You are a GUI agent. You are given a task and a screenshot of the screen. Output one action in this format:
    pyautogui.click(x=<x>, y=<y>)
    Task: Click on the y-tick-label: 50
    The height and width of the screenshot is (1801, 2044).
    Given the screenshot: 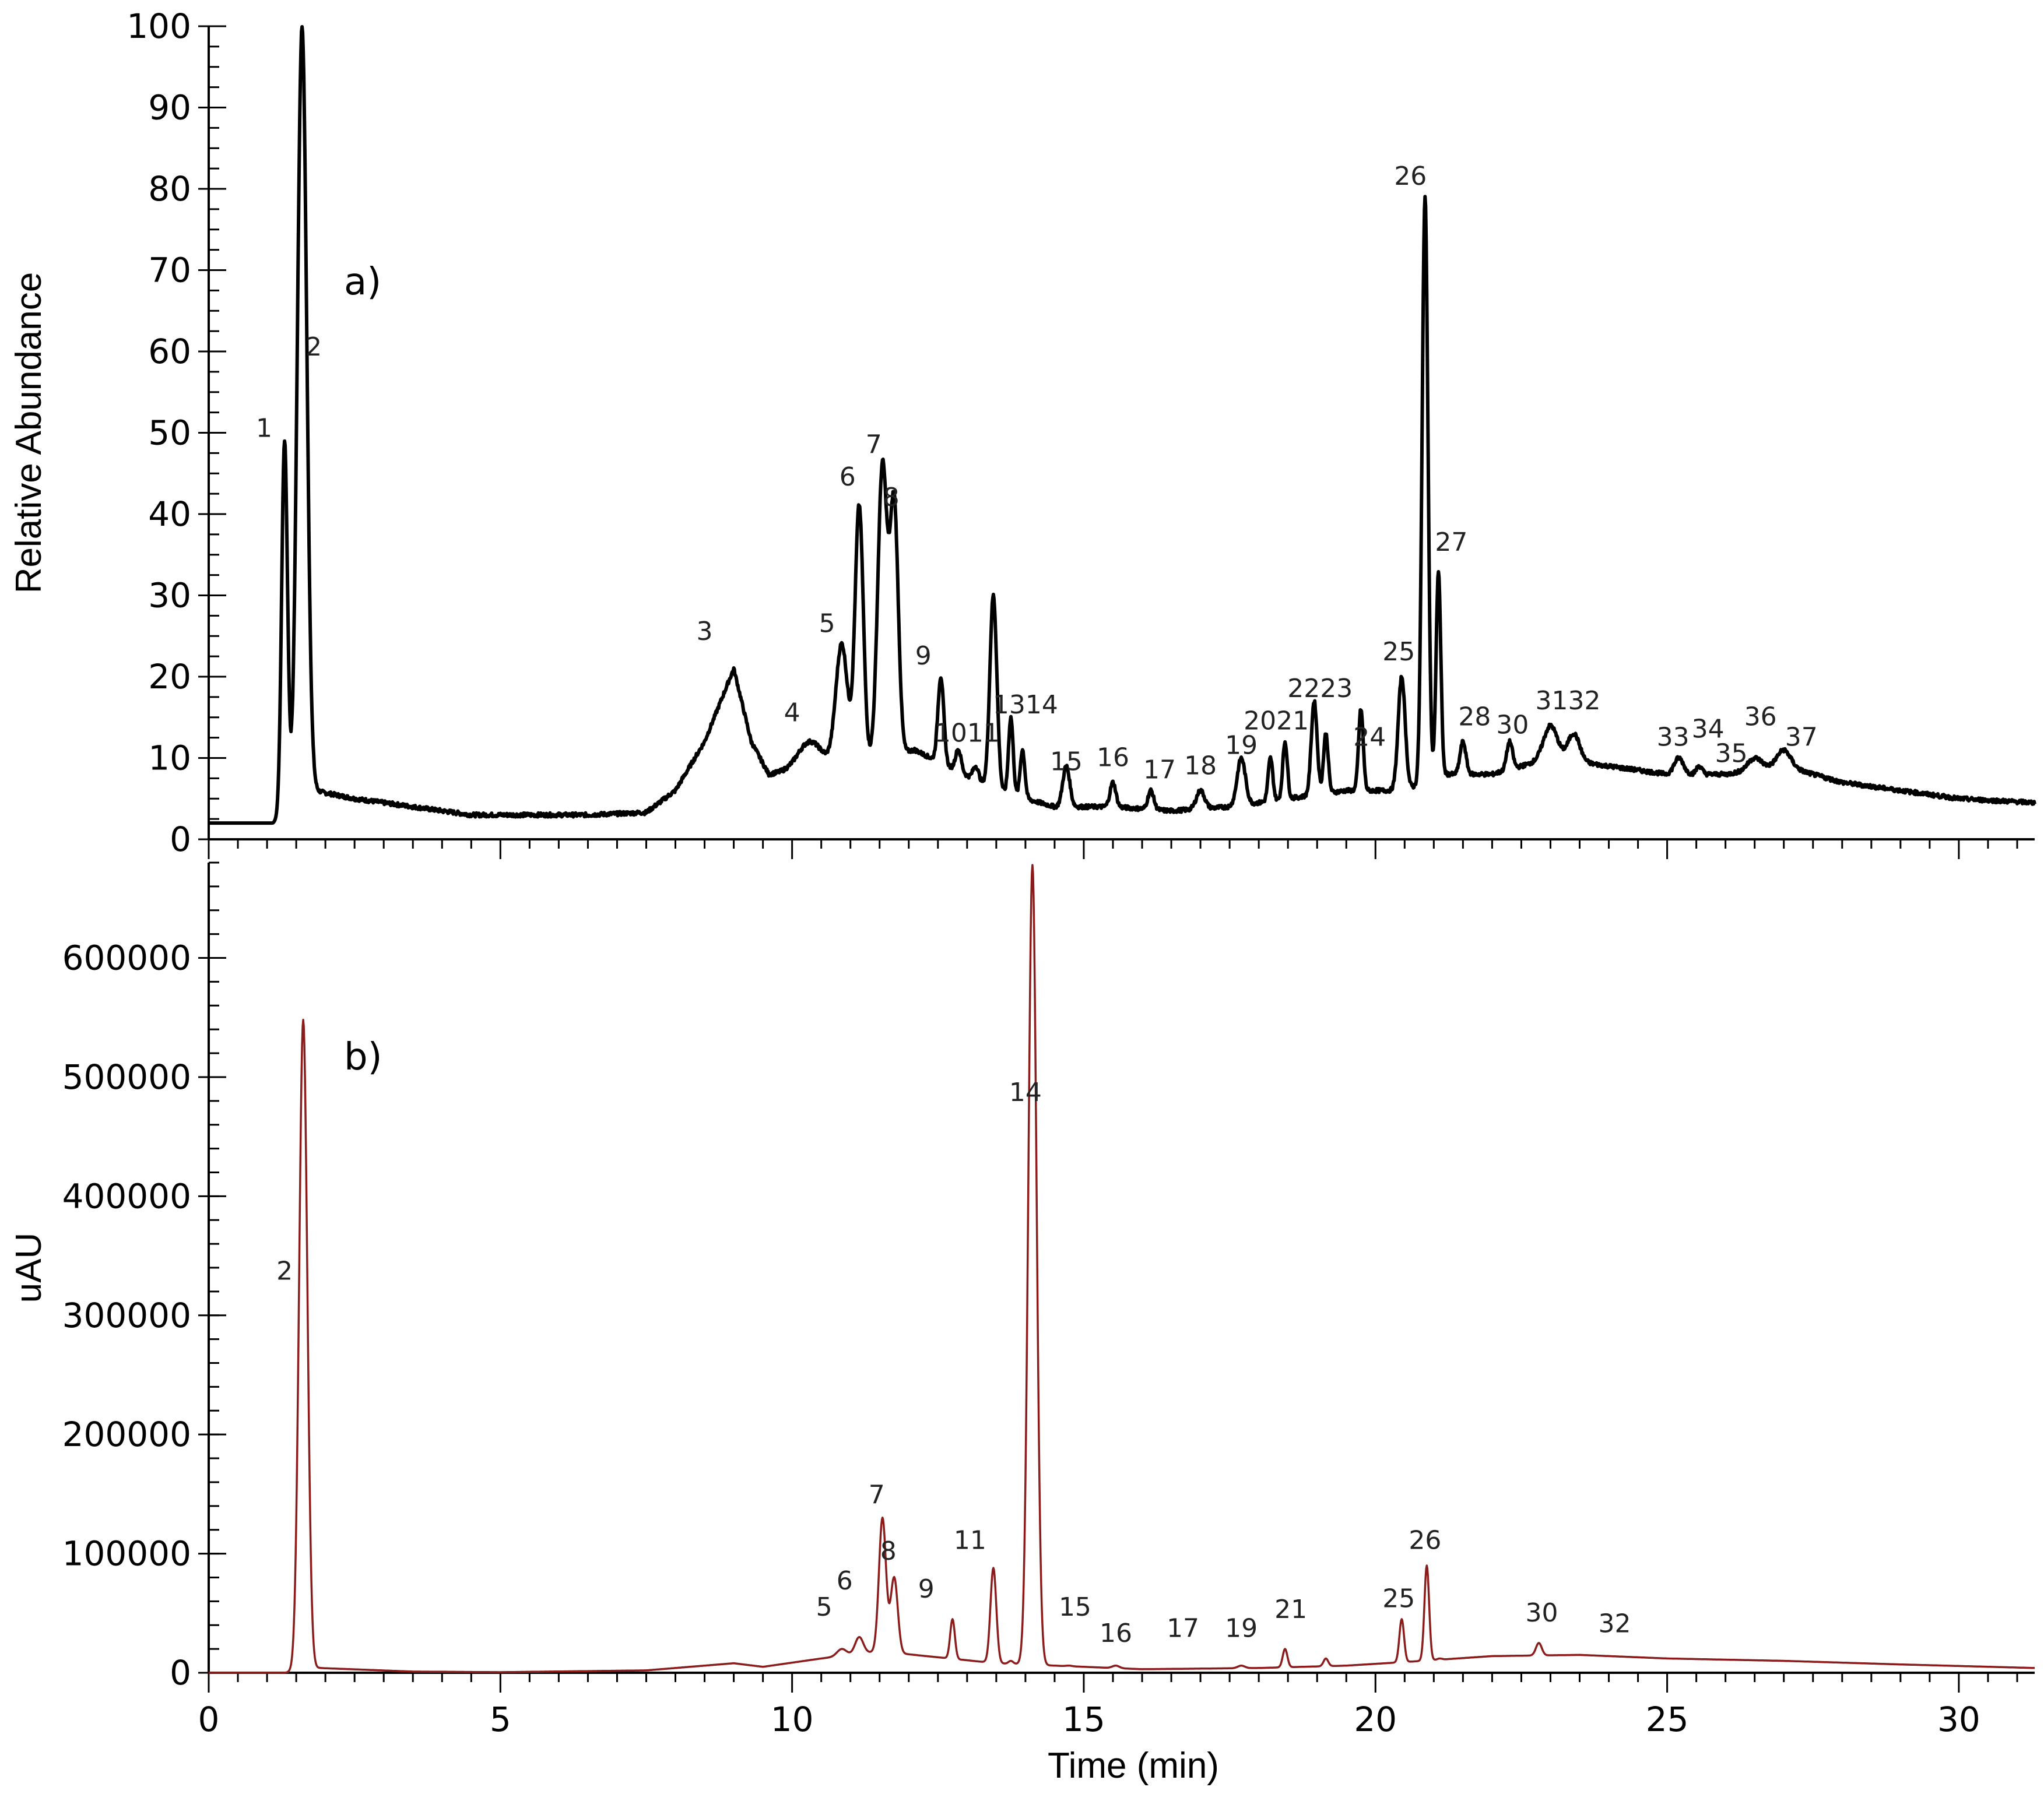 What is the action you would take?
    pyautogui.click(x=169, y=433)
    